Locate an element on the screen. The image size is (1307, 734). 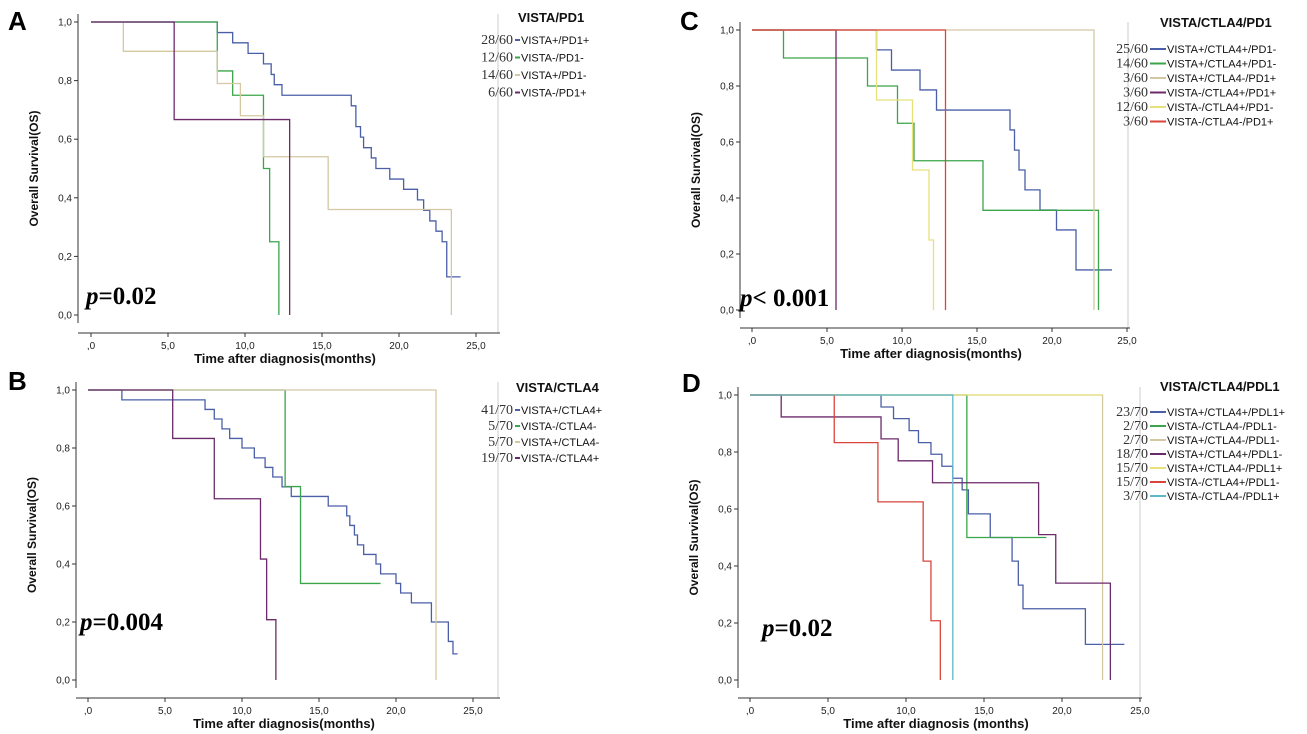
p-value: p< 0.001 is located at coordinates (783, 298).